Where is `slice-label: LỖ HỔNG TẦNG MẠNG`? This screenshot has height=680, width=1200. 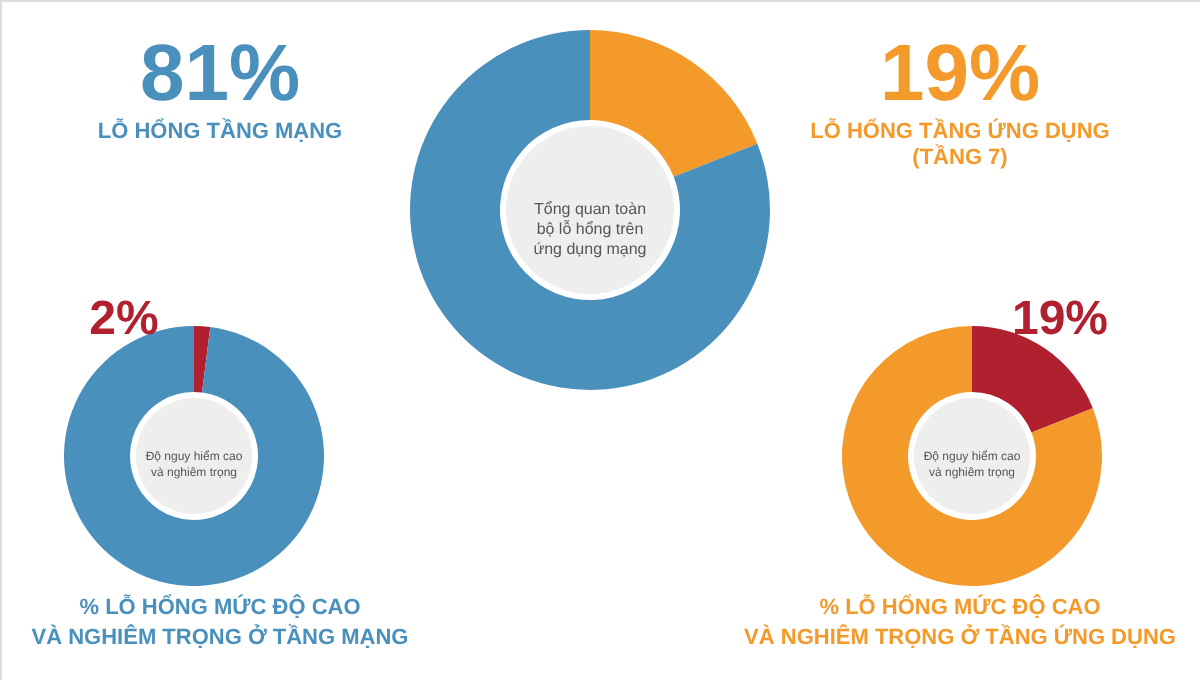 slice-label: LỖ HỔNG TẦNG MẠNG is located at coordinates (220, 131).